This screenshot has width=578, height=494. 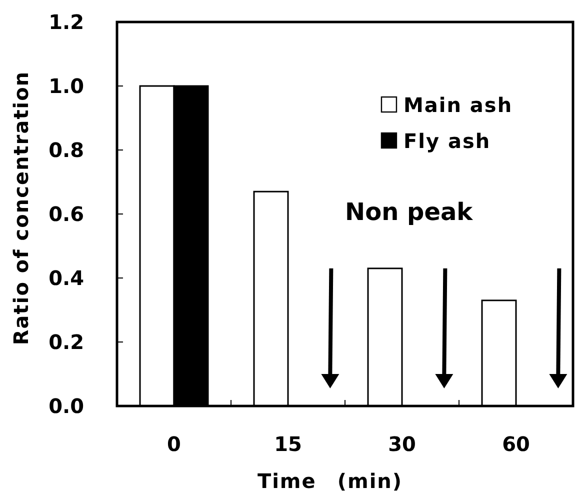 I want to click on y-tick-label: 0.2, so click(x=66, y=342).